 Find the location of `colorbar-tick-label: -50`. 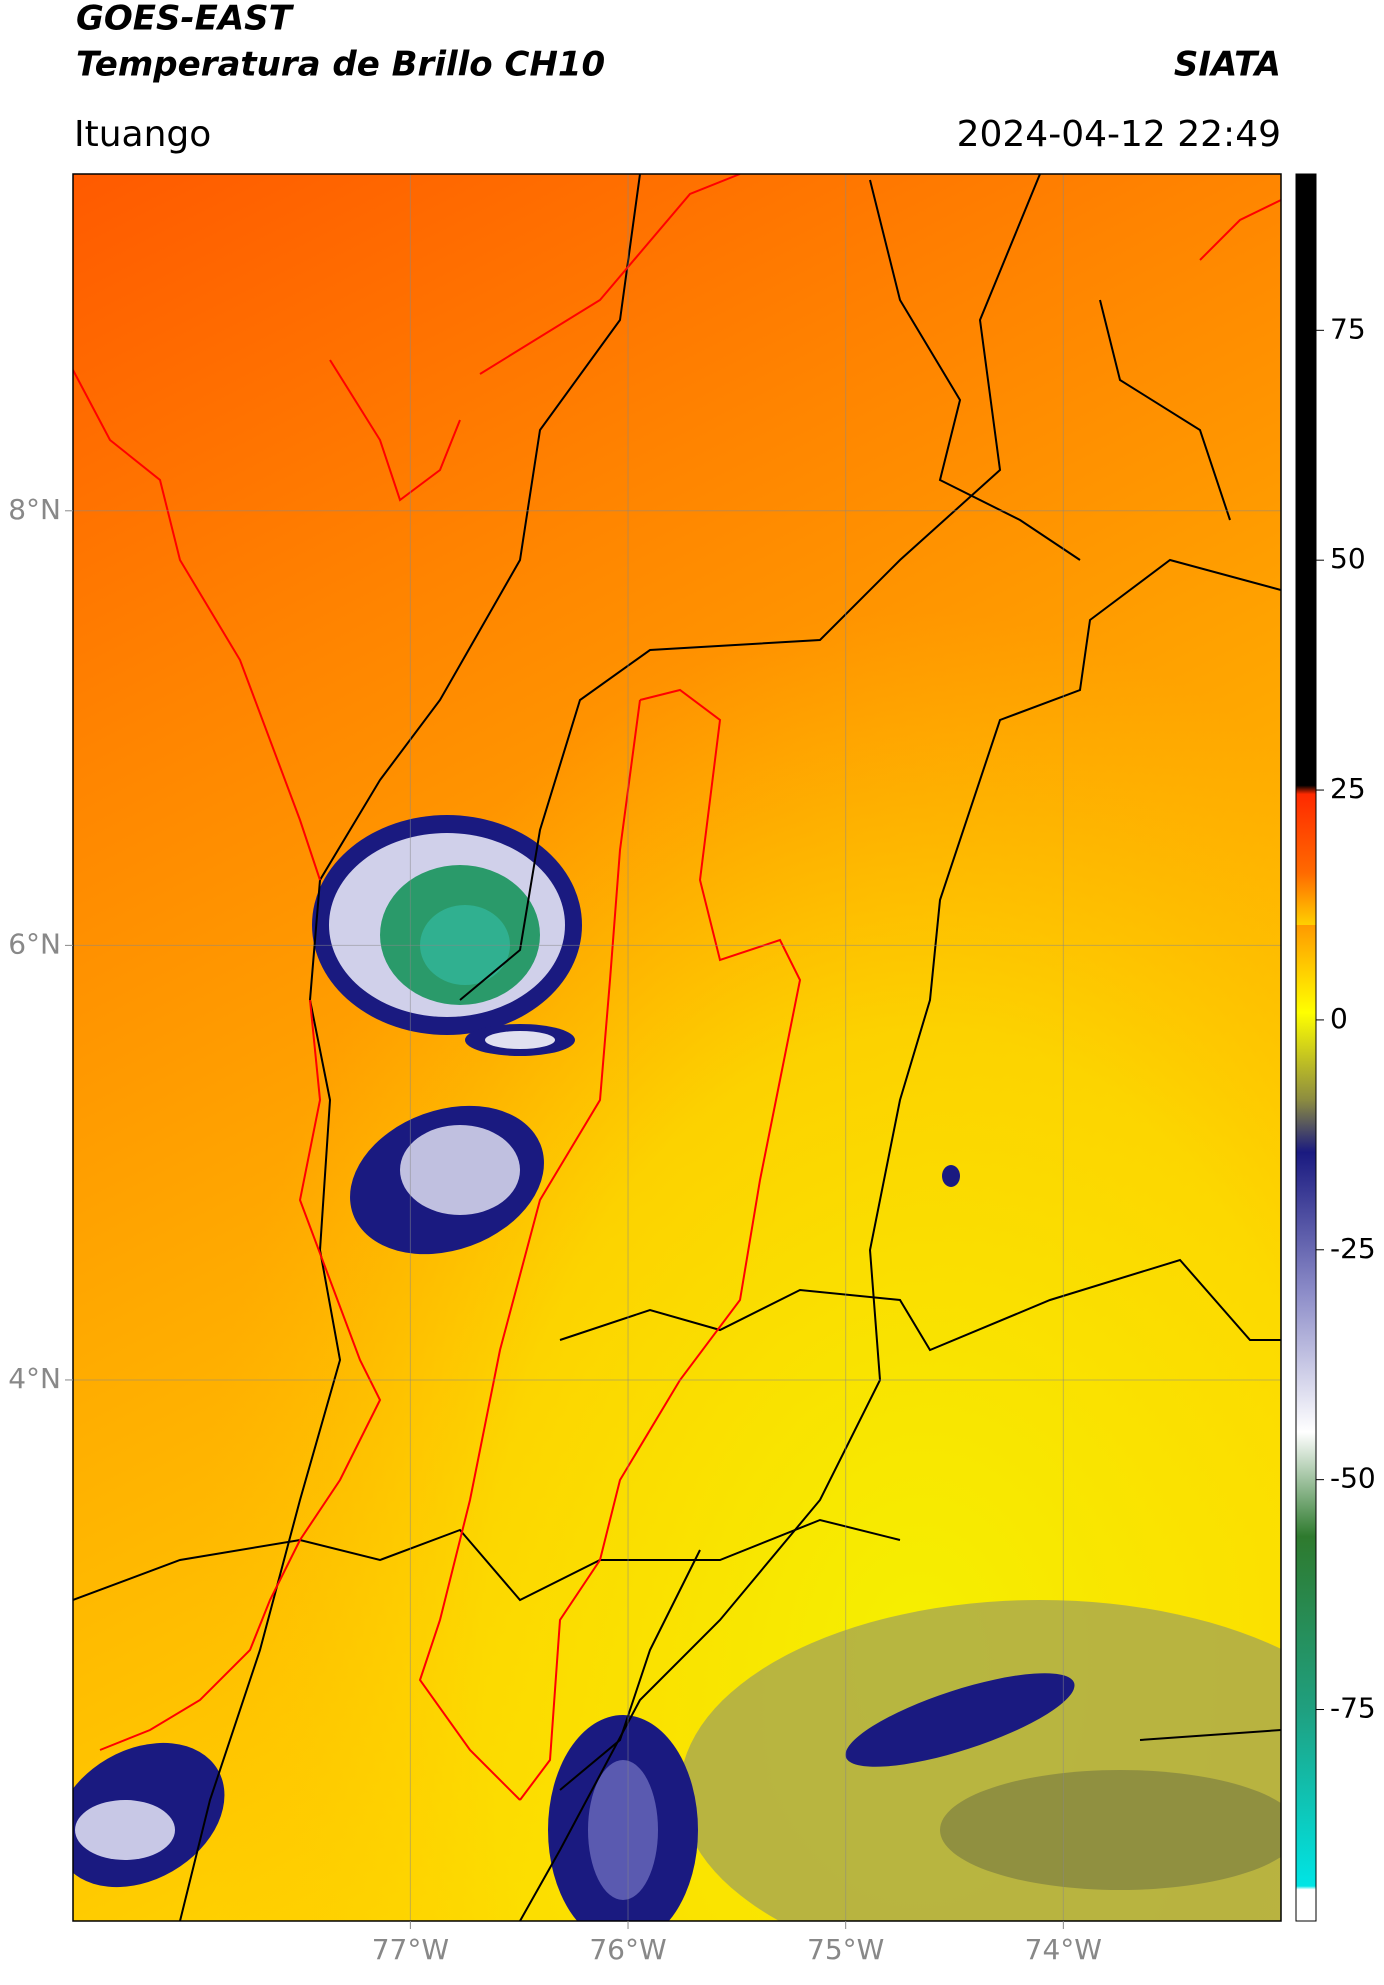

colorbar-tick-label: -50 is located at coordinates (1353, 1478).